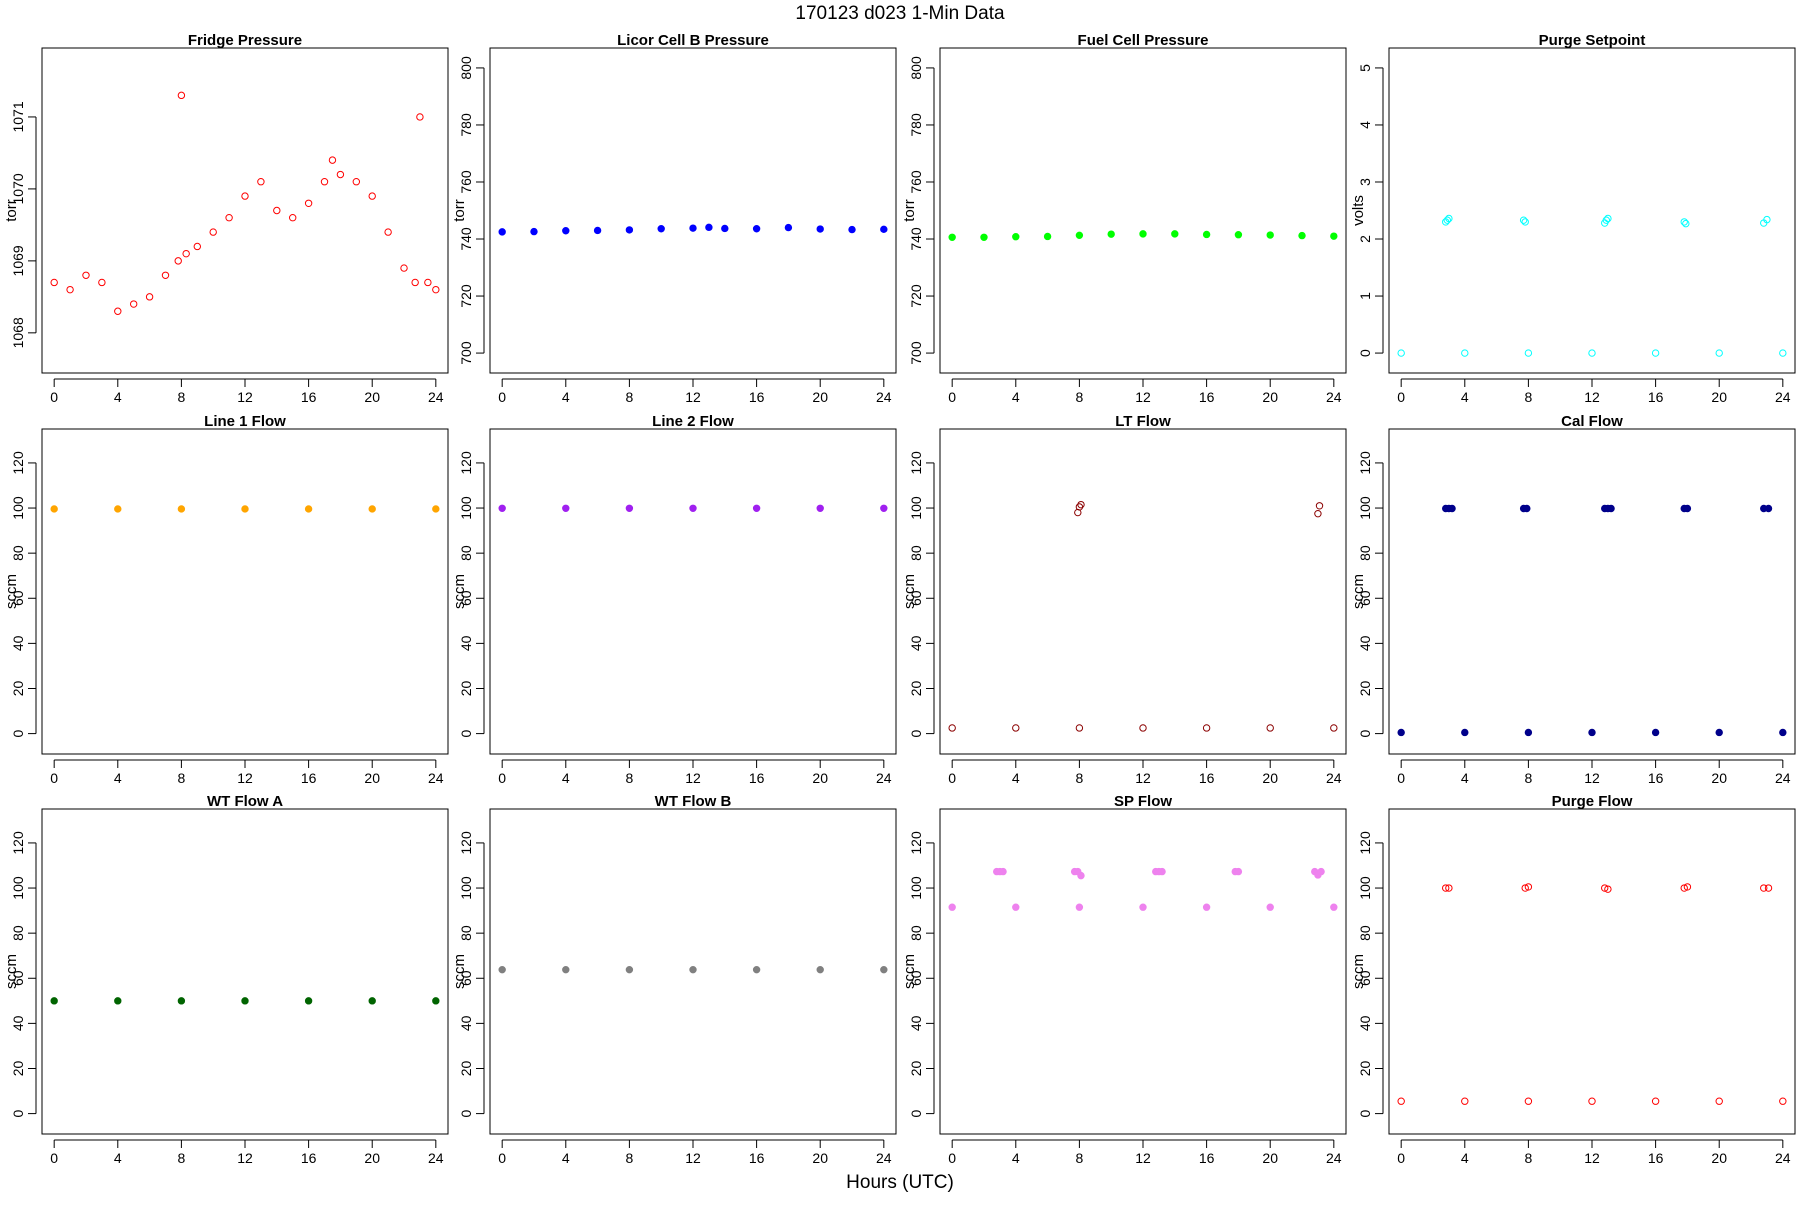 The height and width of the screenshot is (1205, 1800). What do you see at coordinates (1592, 421) in the screenshot?
I see `panel-title: Cal Flow` at bounding box center [1592, 421].